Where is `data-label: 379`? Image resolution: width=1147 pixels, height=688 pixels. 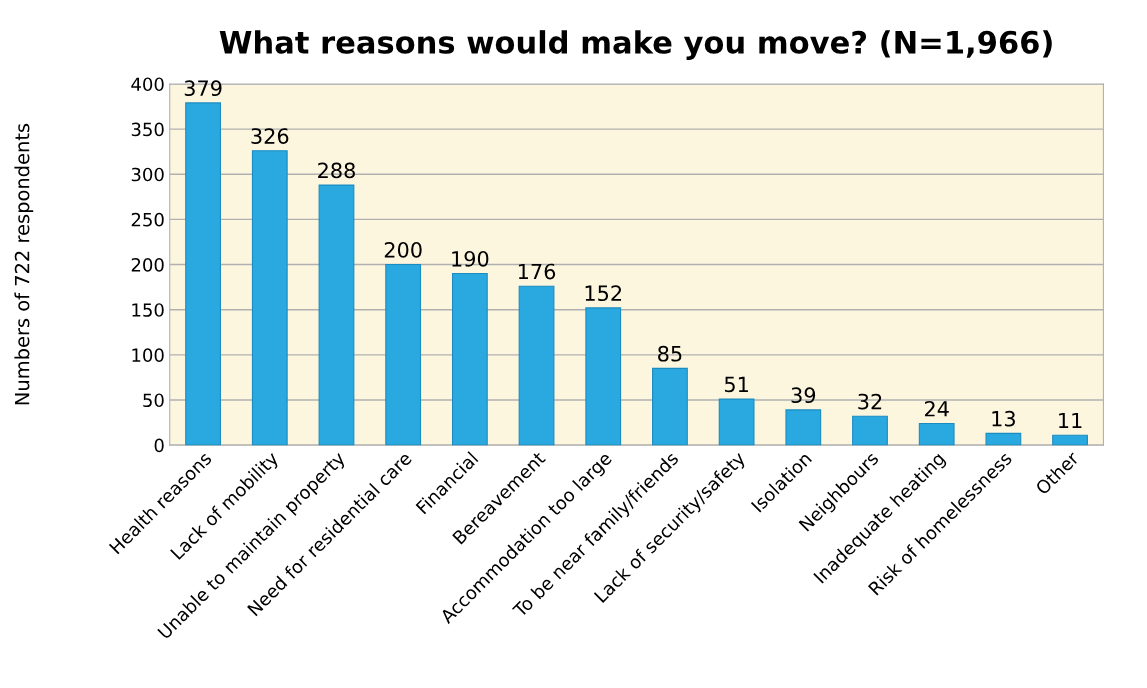 data-label: 379 is located at coordinates (203, 88).